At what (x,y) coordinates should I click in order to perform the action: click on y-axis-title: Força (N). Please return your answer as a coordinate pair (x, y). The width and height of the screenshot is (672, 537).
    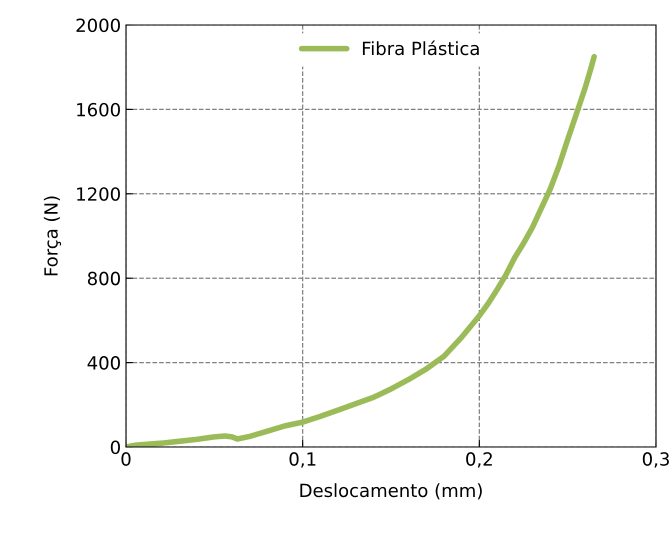
    Looking at the image, I should click on (53, 236).